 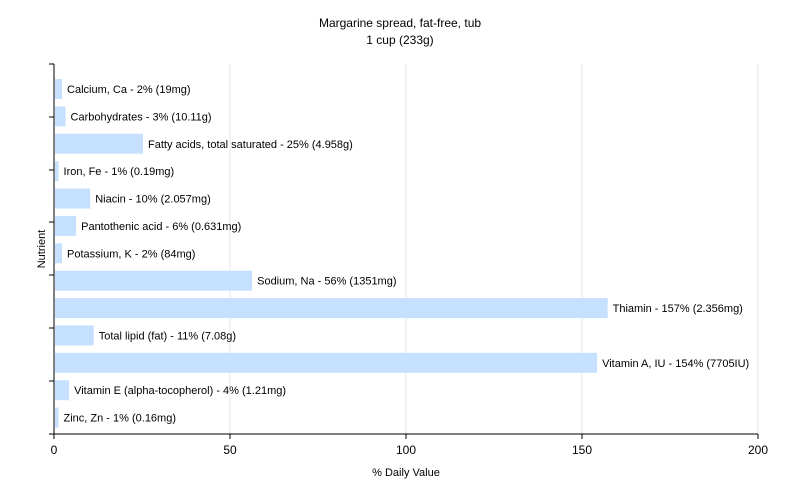 What do you see at coordinates (54, 450) in the screenshot?
I see `x-tick-label: 0` at bounding box center [54, 450].